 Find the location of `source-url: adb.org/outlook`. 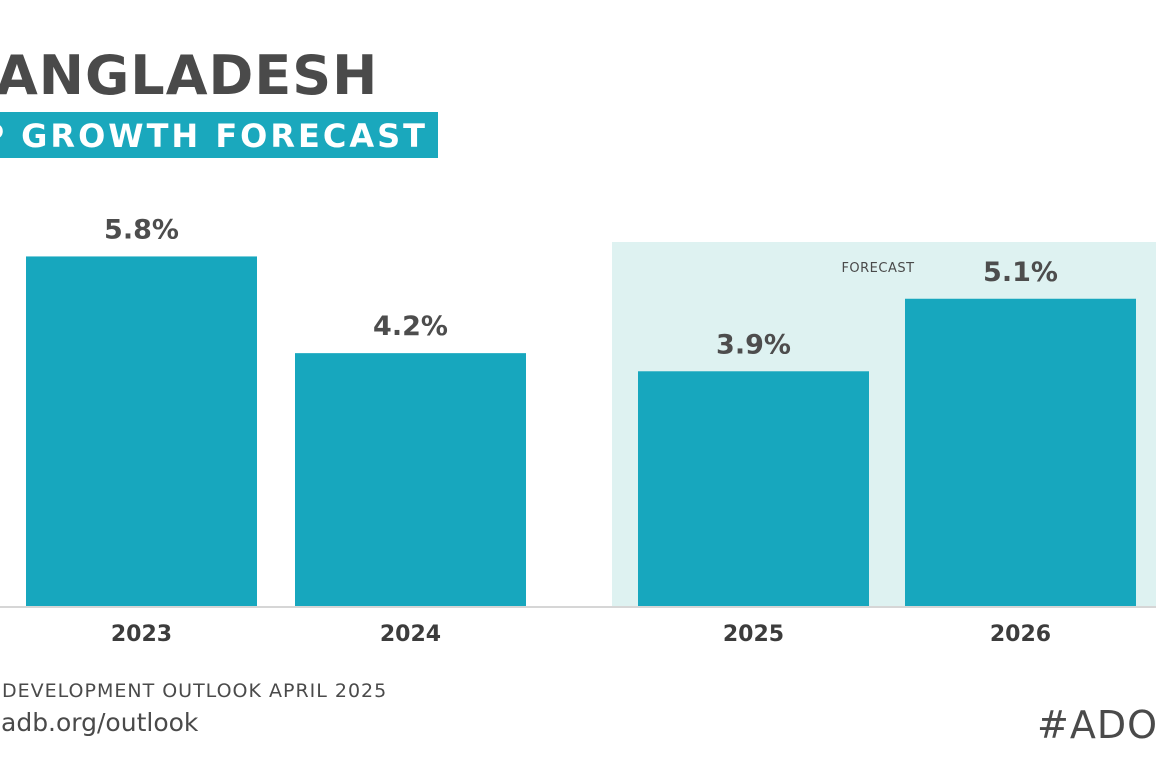

source-url: adb.org/outlook is located at coordinates (100, 722).